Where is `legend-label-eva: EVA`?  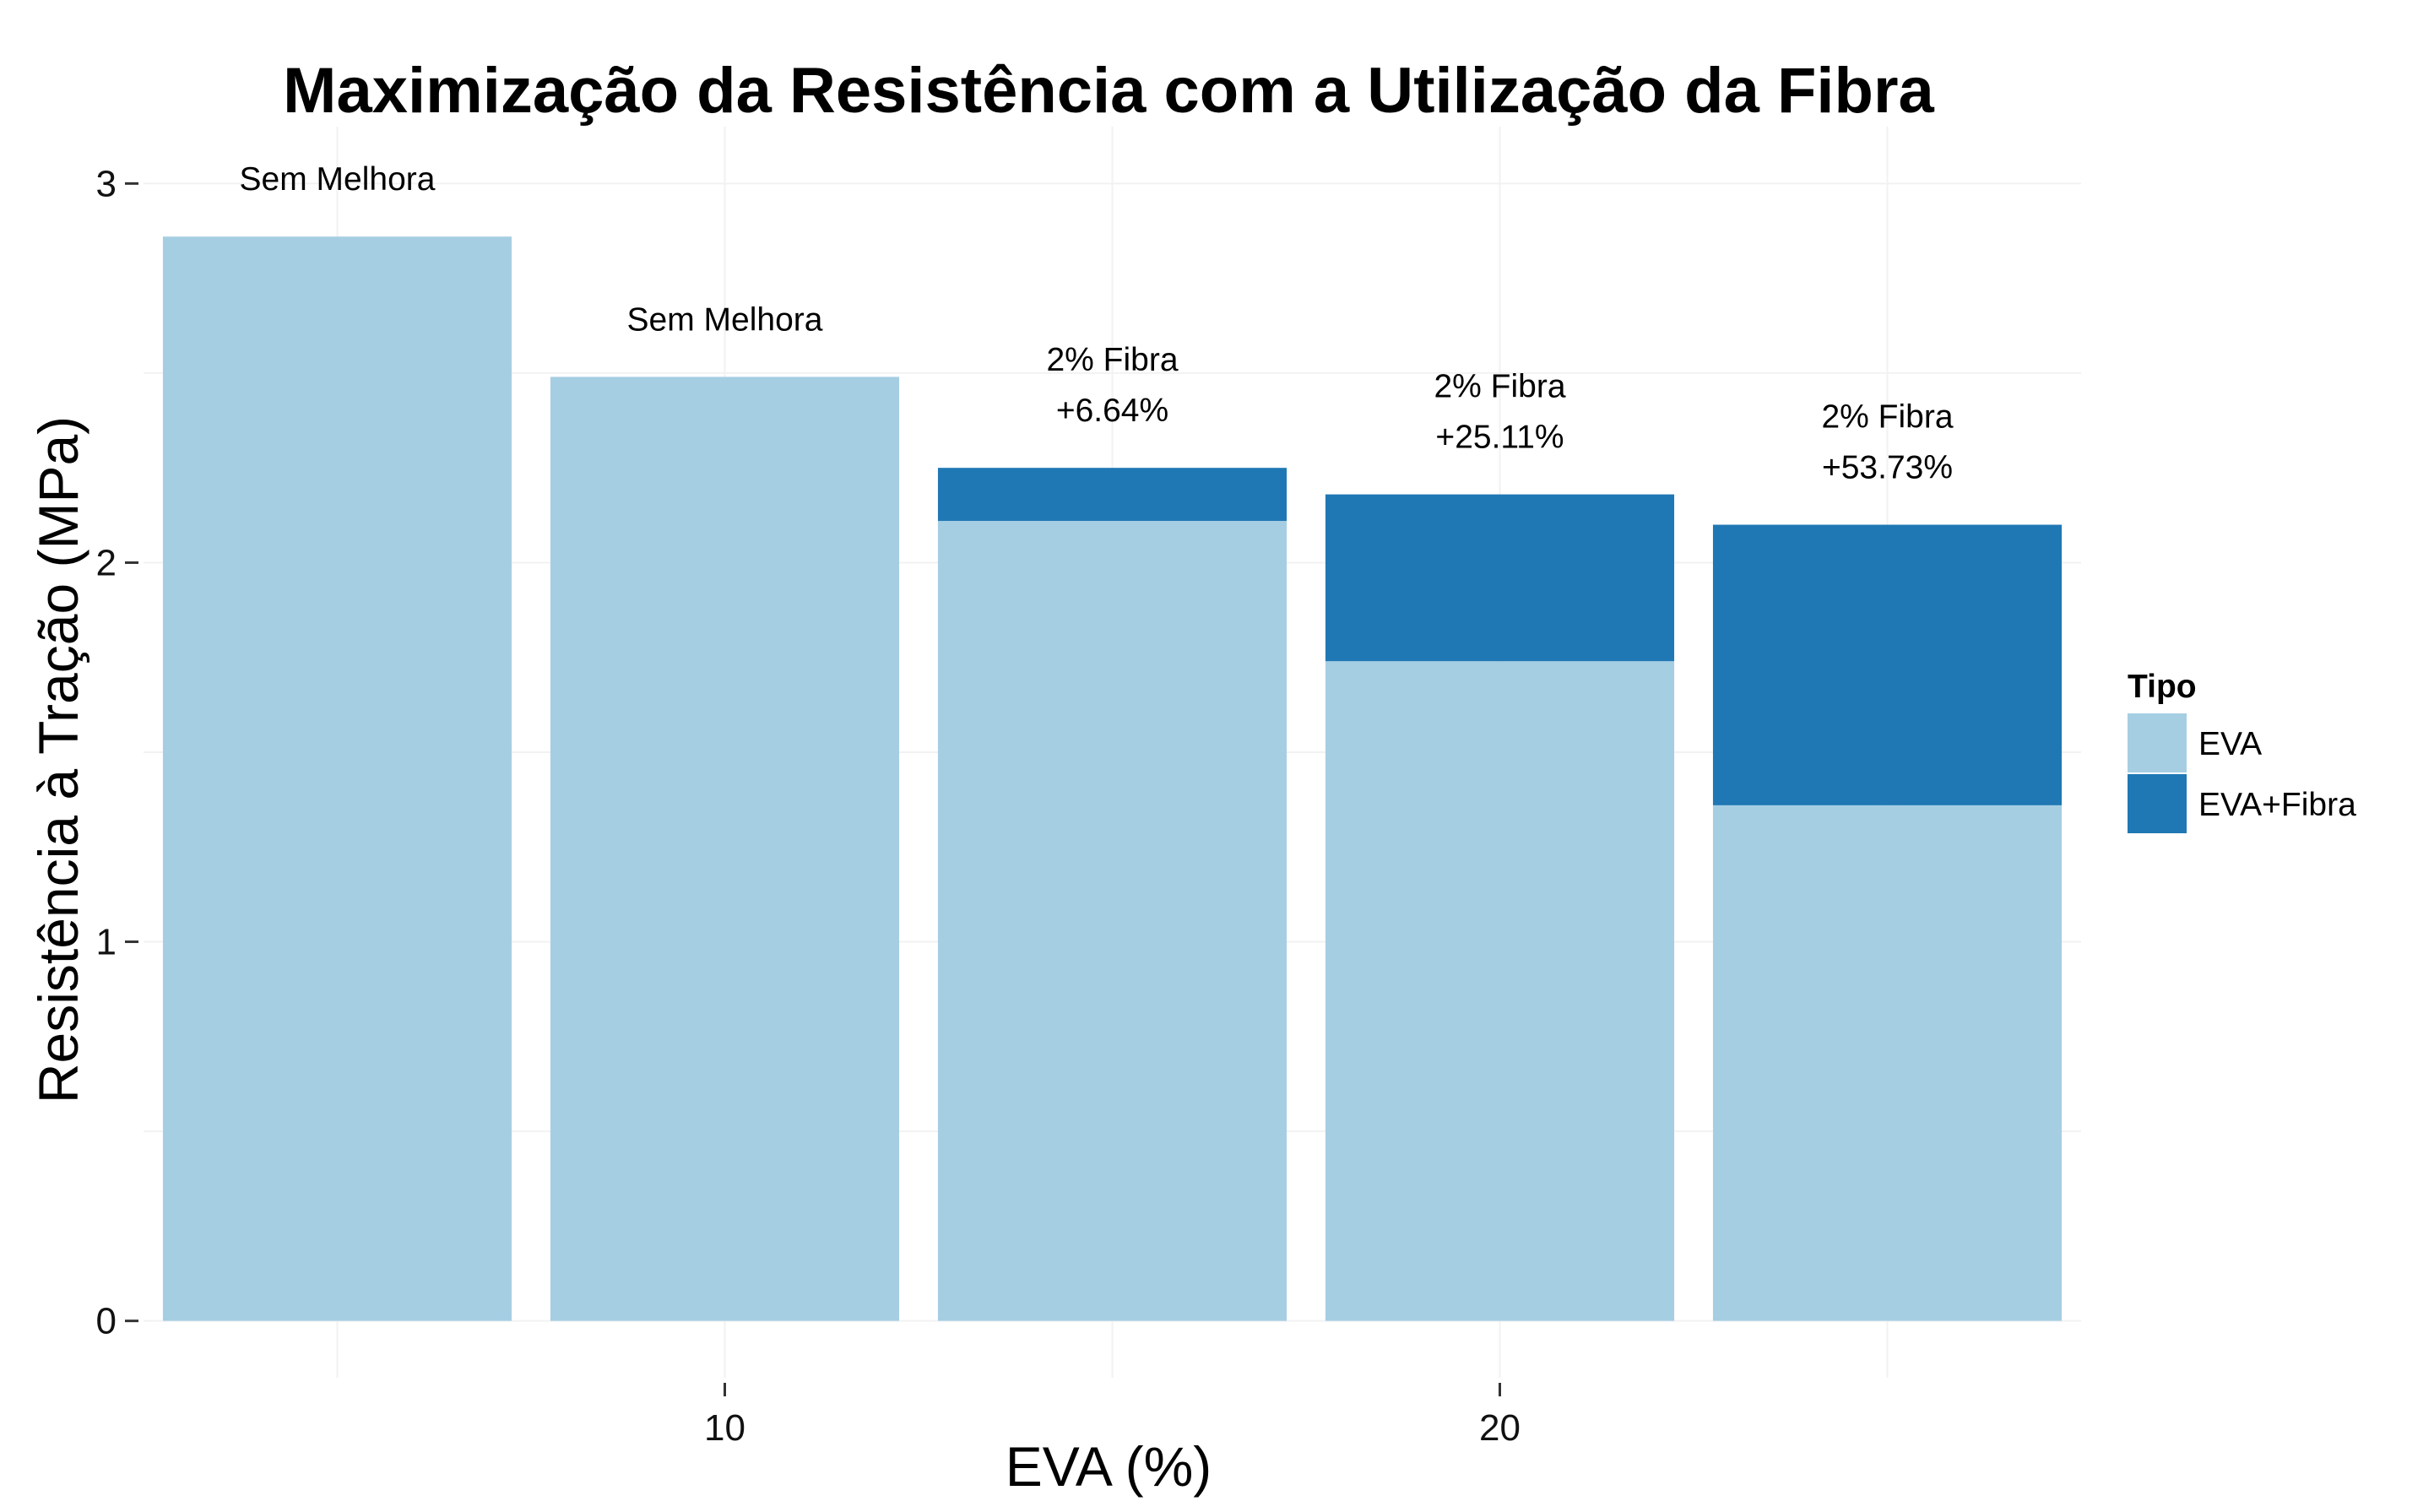
legend-label-eva: EVA is located at coordinates (2230, 744).